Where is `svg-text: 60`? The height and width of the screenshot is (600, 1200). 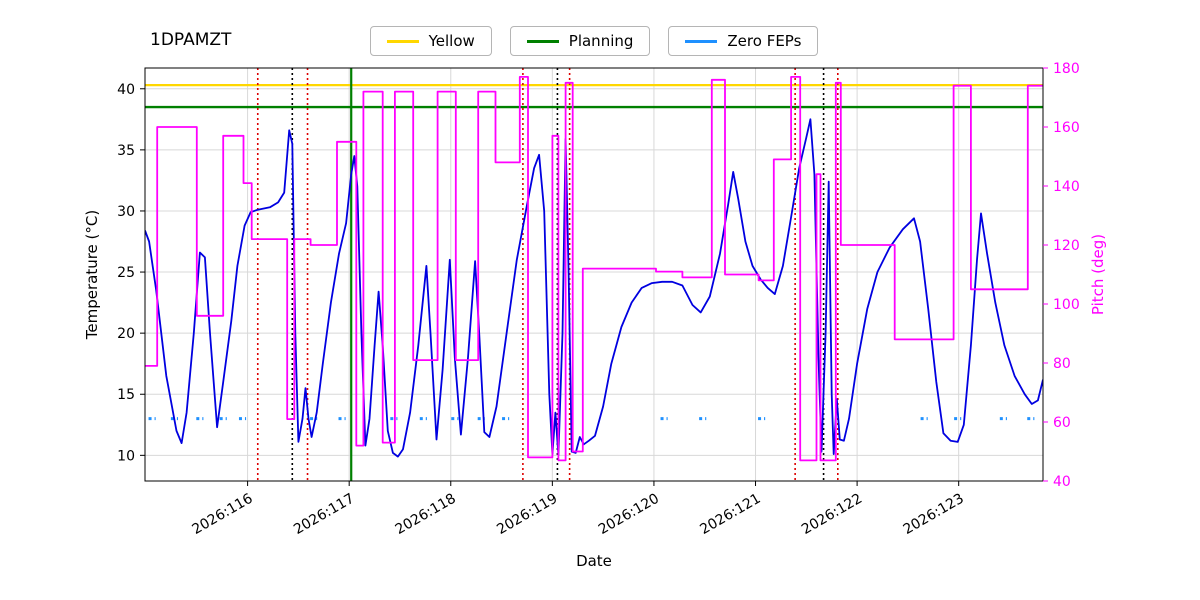
svg-text: 60 is located at coordinates (1062, 423).